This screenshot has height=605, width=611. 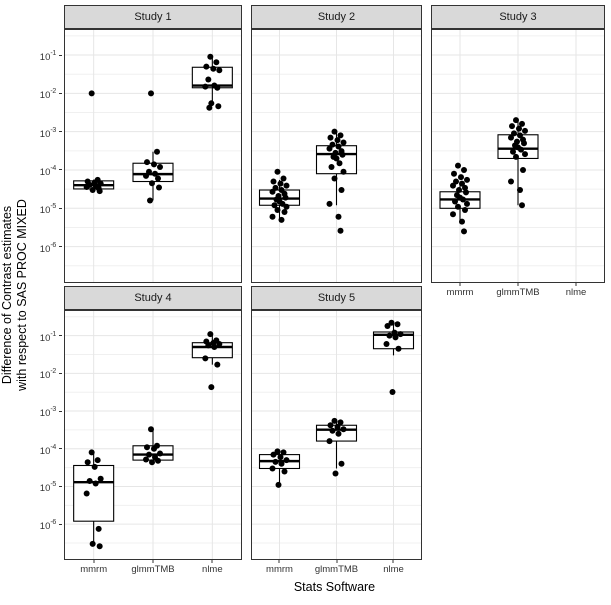 What do you see at coordinates (153, 17) in the screenshot?
I see `facet-strip-study-1: Study 1` at bounding box center [153, 17].